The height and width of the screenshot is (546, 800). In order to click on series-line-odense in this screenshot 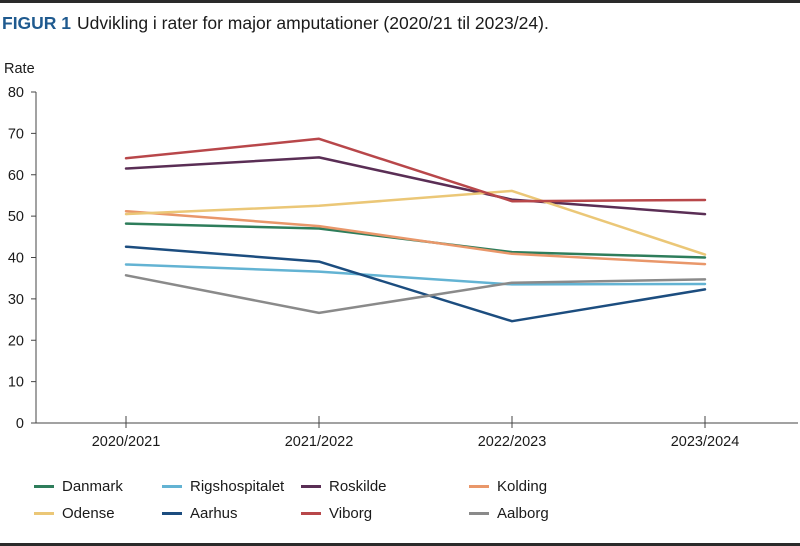, I will do `click(415, 222)`.